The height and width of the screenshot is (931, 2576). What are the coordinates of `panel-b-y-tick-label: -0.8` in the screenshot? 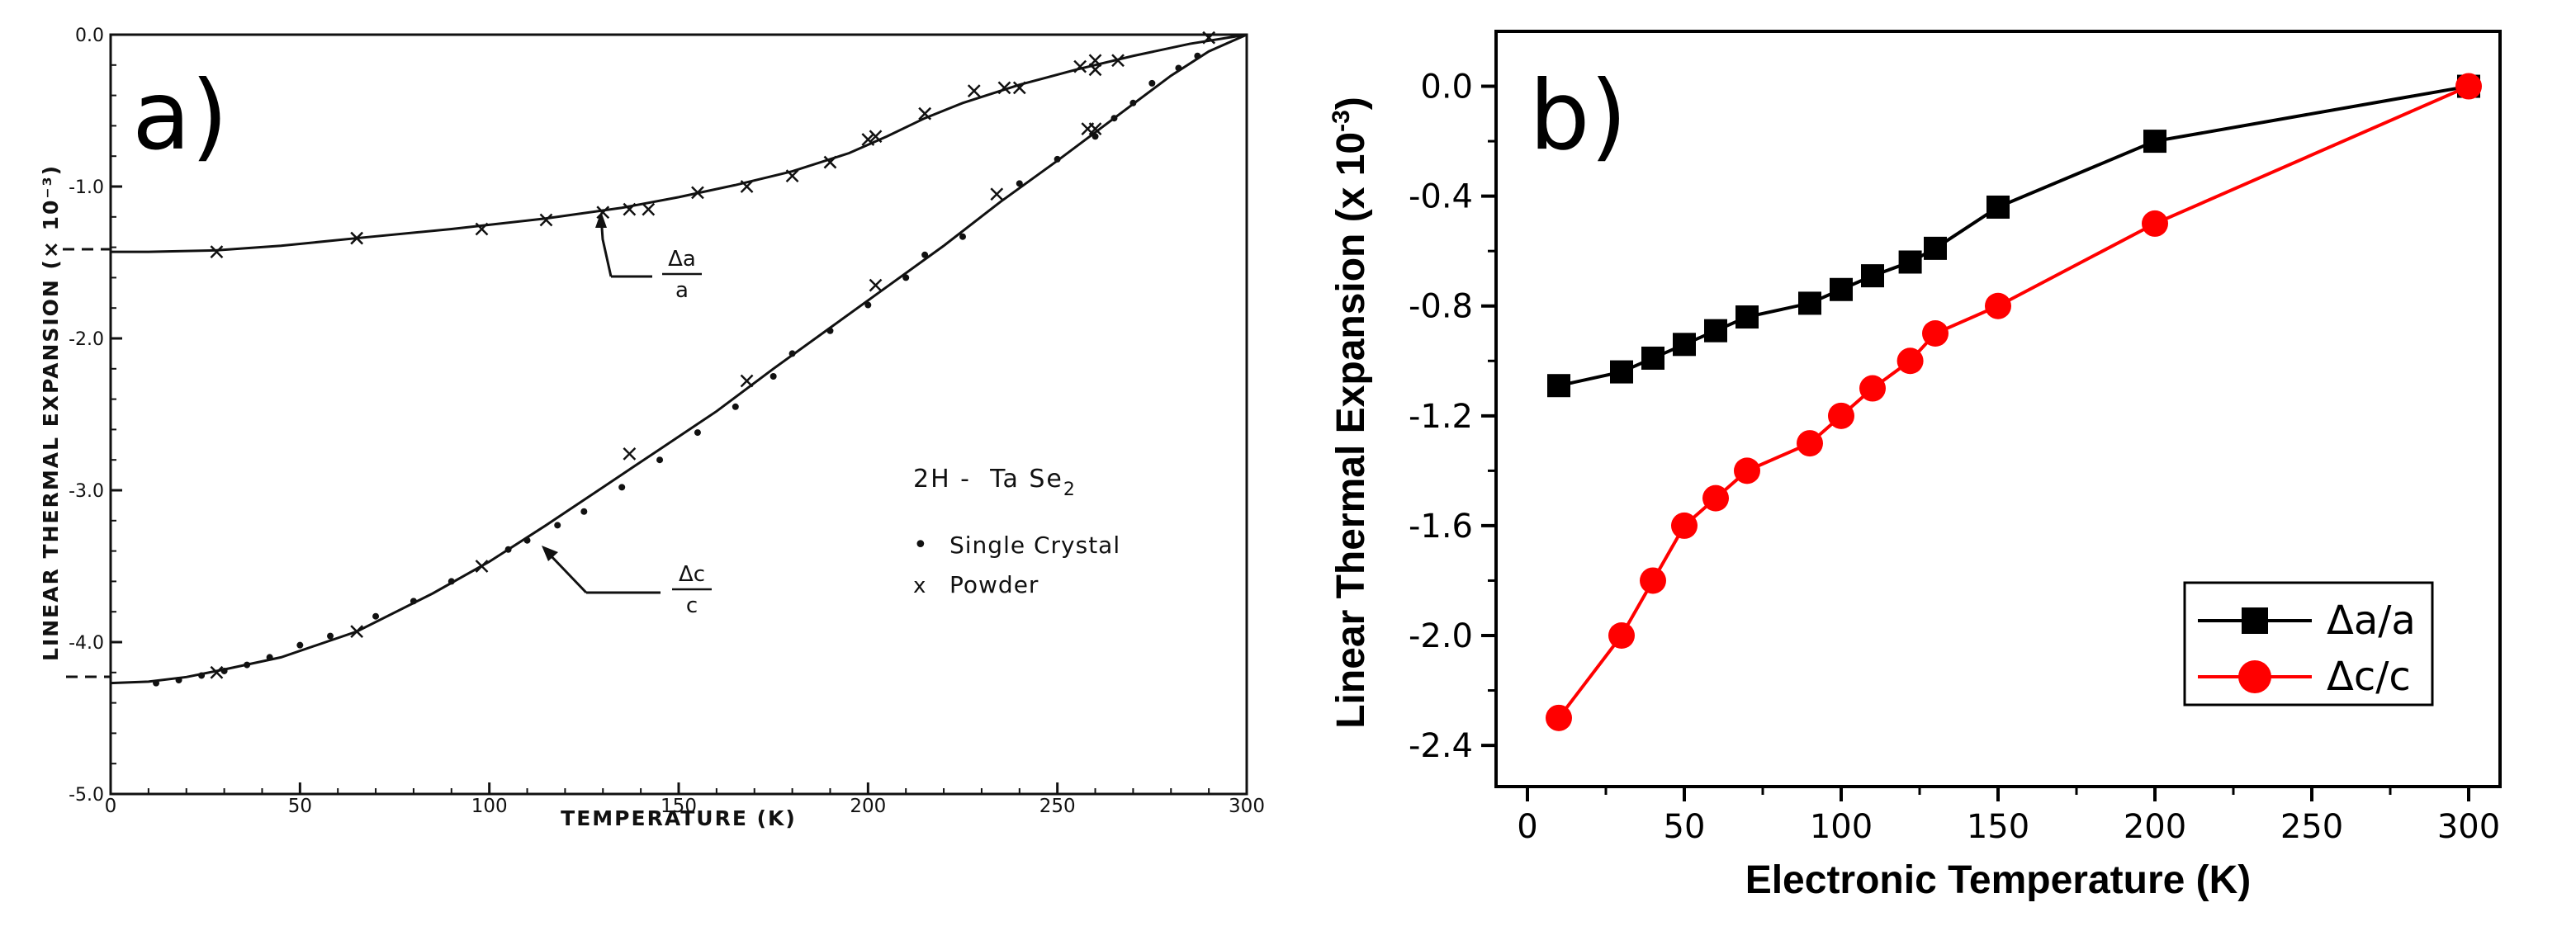 It's located at (1441, 307).